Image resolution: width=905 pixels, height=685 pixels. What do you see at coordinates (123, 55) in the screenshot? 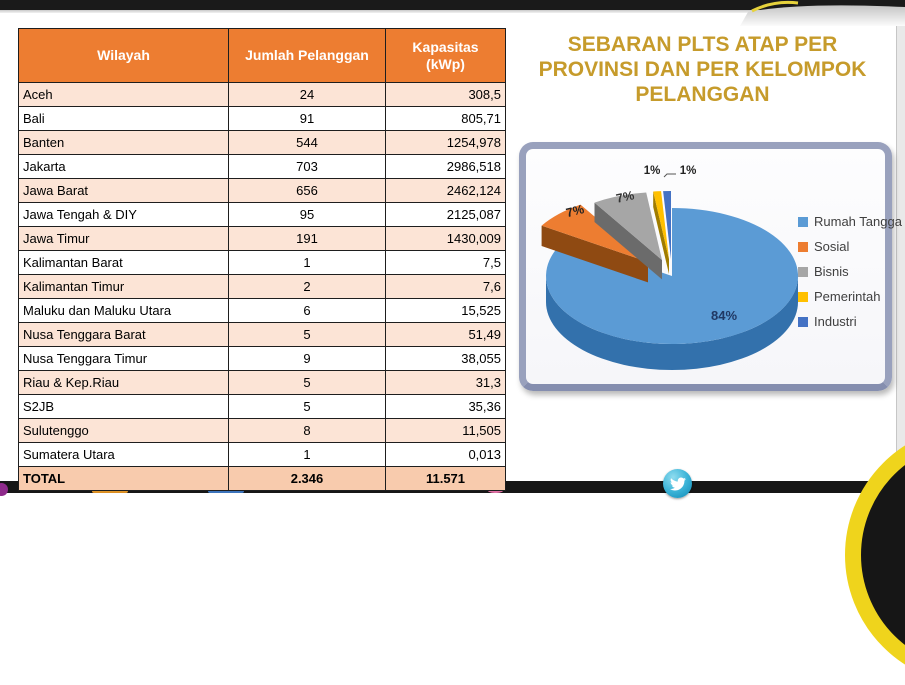
I see `column-header-0: Wilayah` at bounding box center [123, 55].